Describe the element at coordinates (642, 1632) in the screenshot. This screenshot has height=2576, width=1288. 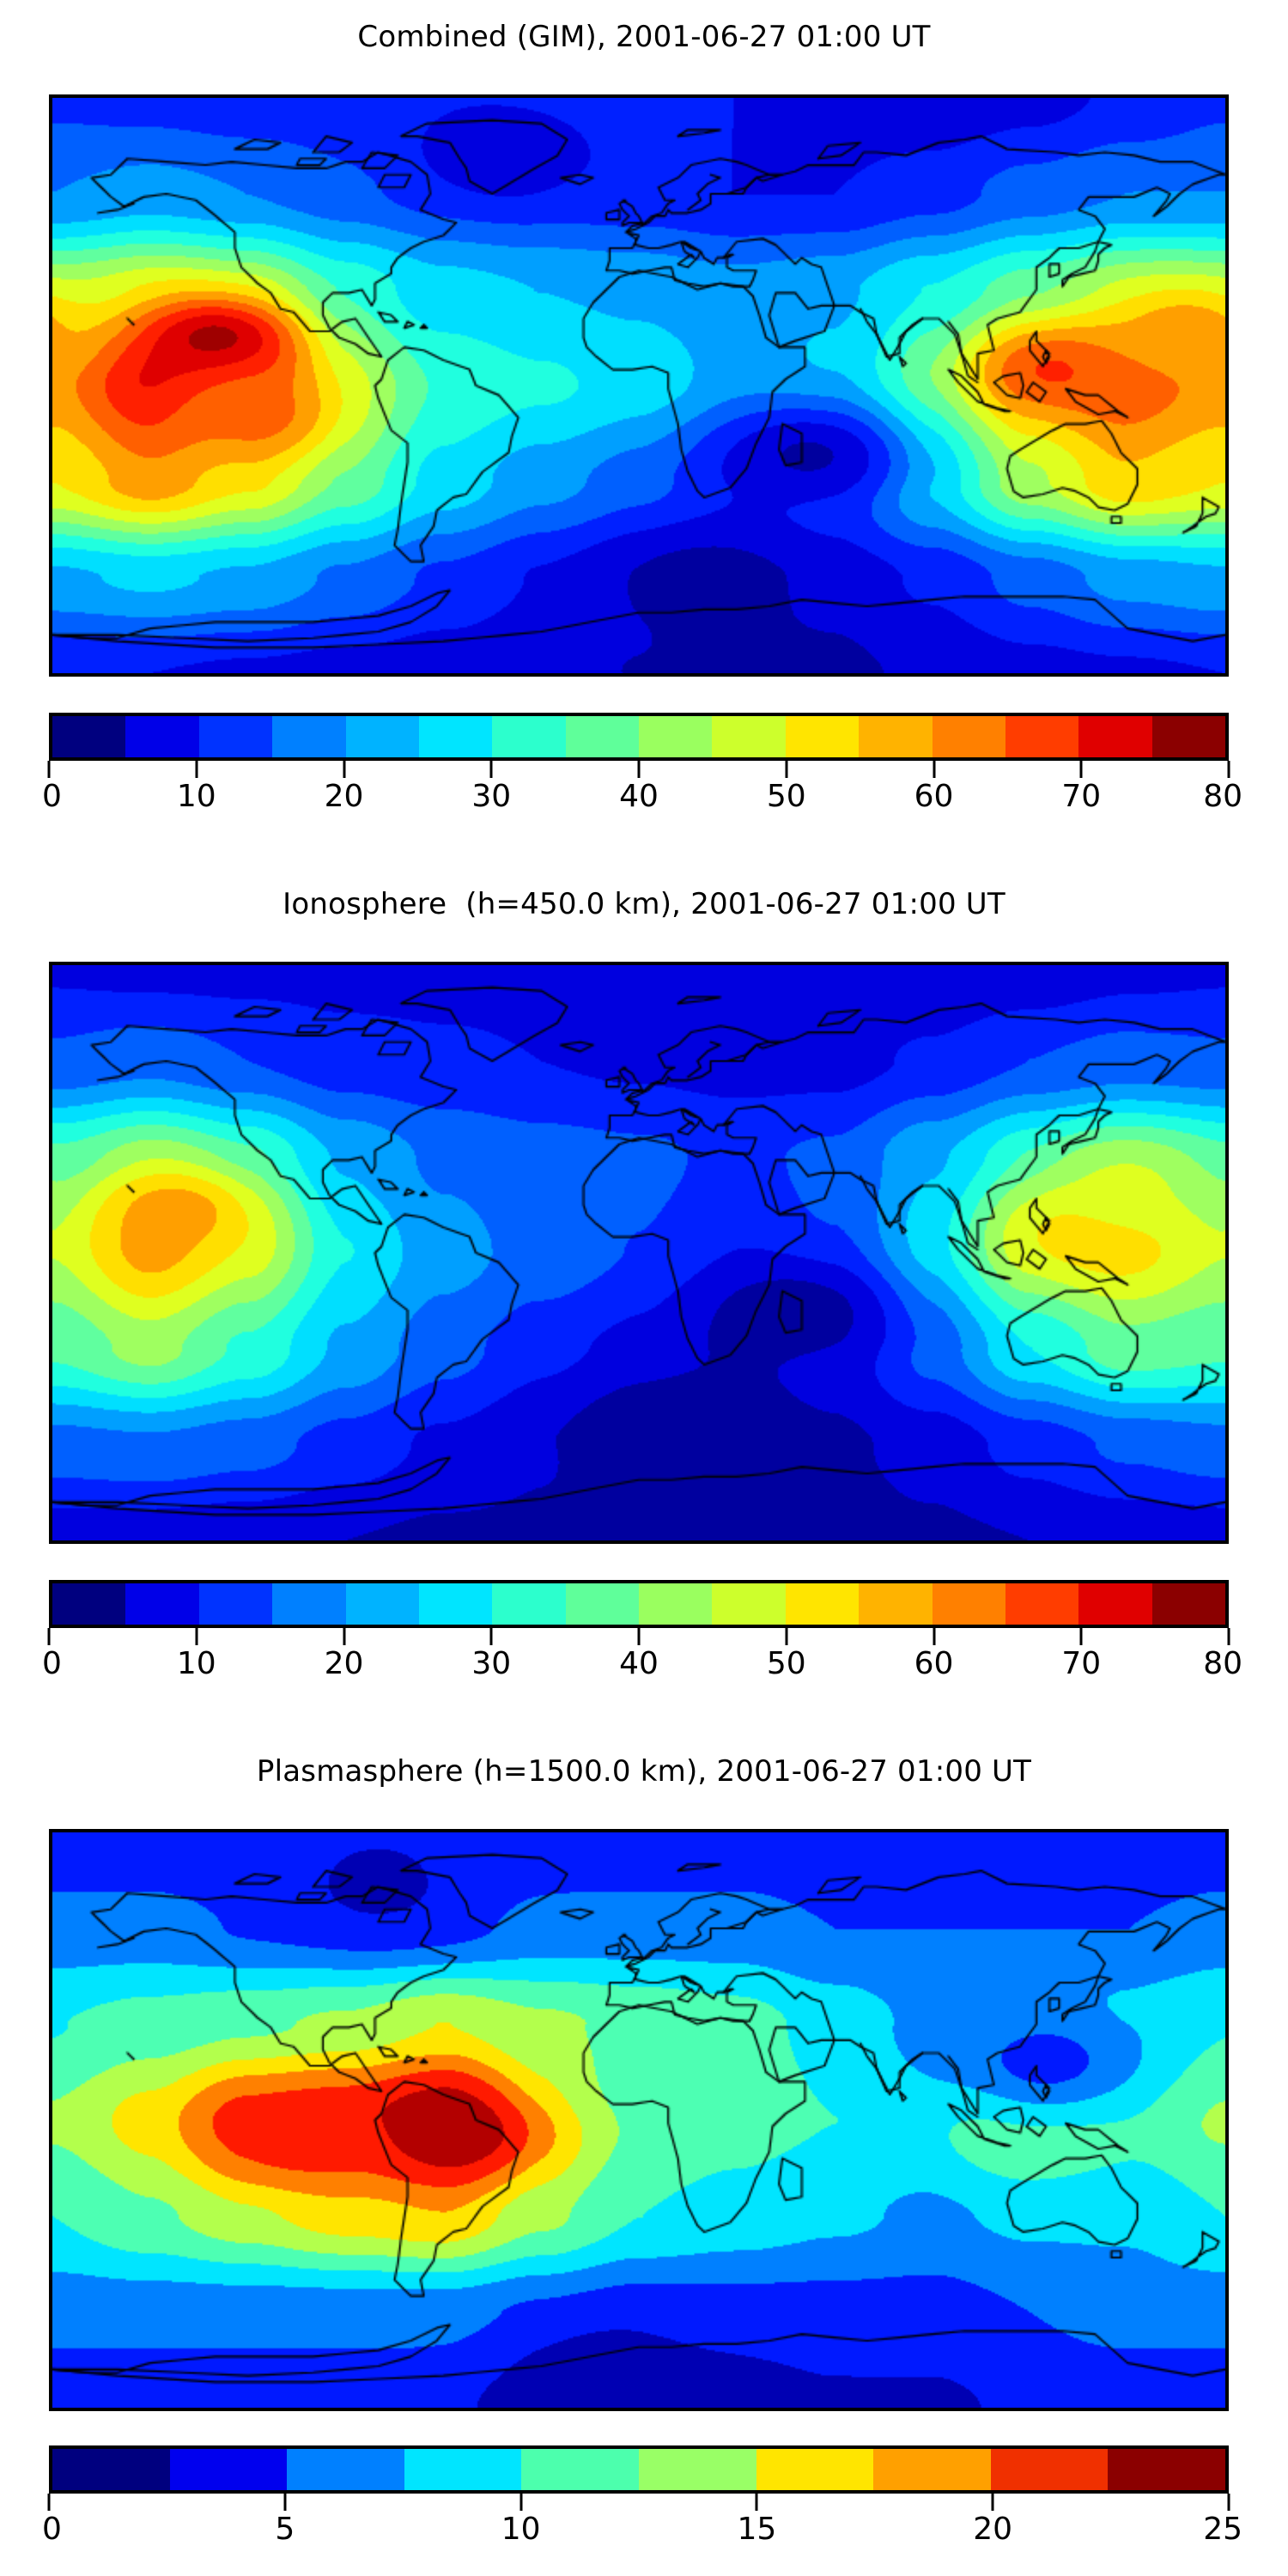
I see `colorbar-ionosphere: 0 10 20 30 40 50 60 70 80` at that location.